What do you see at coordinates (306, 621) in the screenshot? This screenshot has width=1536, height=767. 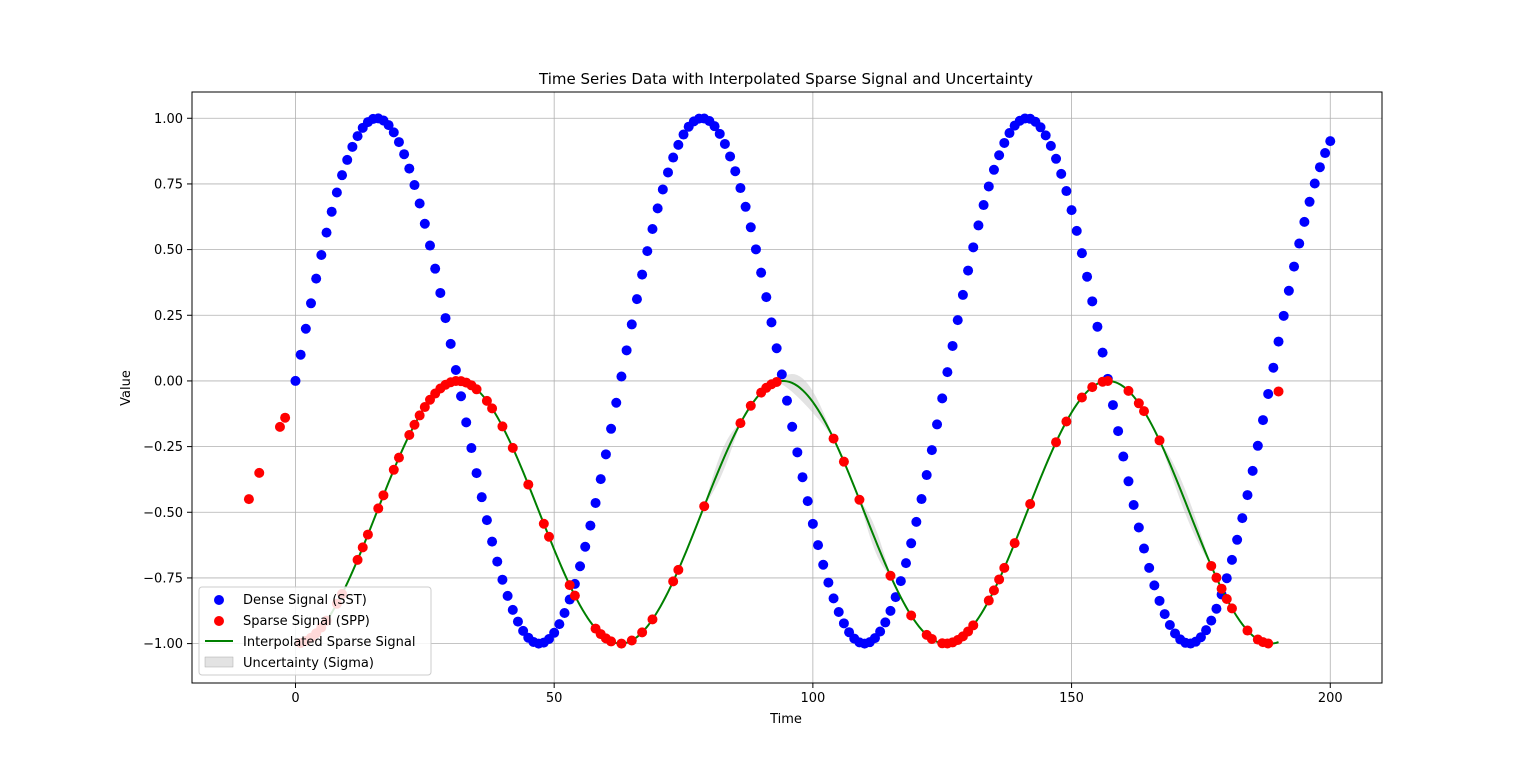 I see `legend-label-sparse: Sparse Signal (SPP)` at bounding box center [306, 621].